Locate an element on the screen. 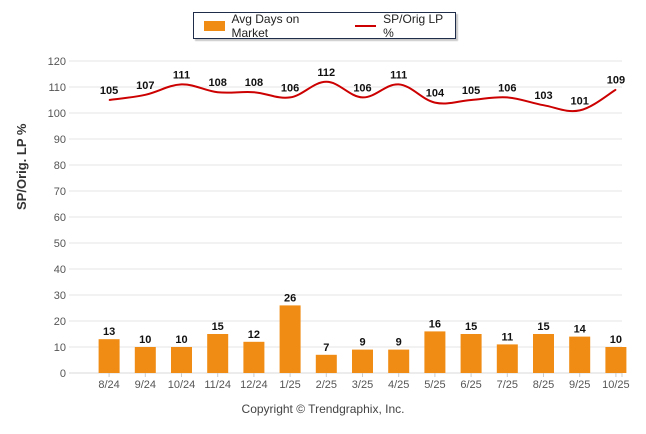 The image size is (646, 434). bar-data-label: 11 is located at coordinates (507, 337).